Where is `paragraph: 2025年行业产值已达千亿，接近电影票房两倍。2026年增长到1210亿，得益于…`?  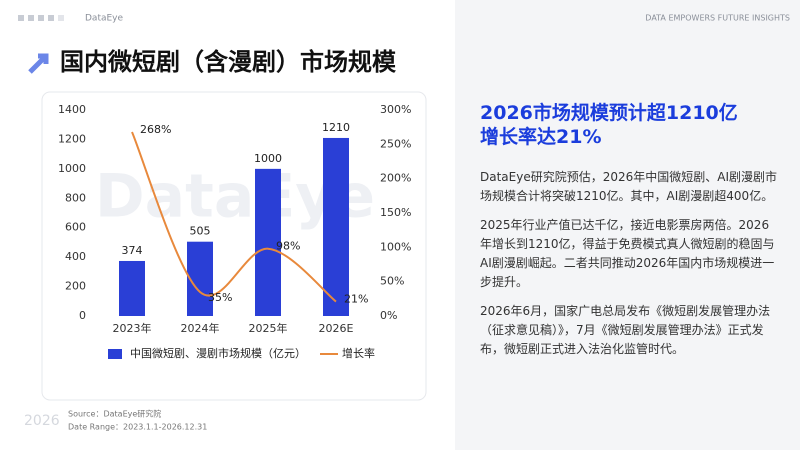 paragraph: 2025年行业产值已达千亿，接近电影票房两倍。2026年增长到1210亿，得益于… is located at coordinates (627, 253).